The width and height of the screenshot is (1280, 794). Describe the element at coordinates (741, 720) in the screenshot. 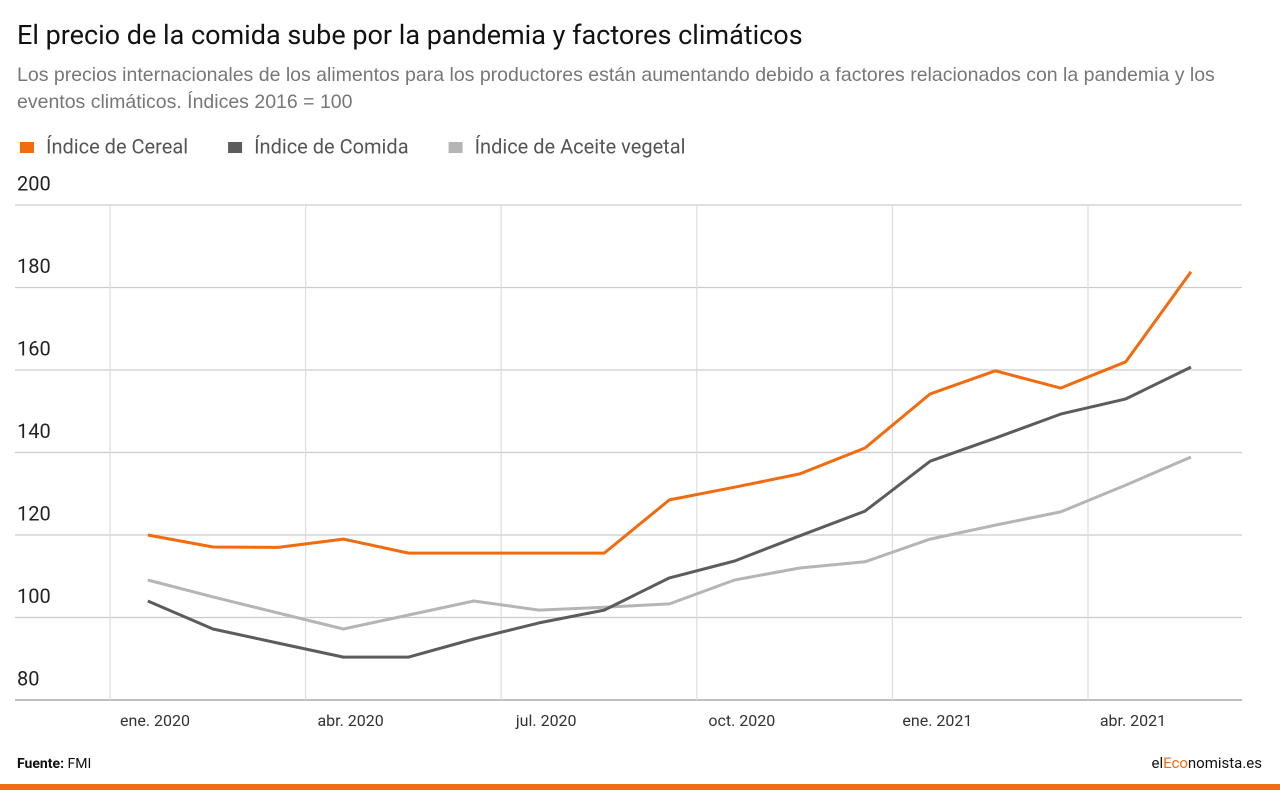

I see `x-tick-label: oct. 2020` at that location.